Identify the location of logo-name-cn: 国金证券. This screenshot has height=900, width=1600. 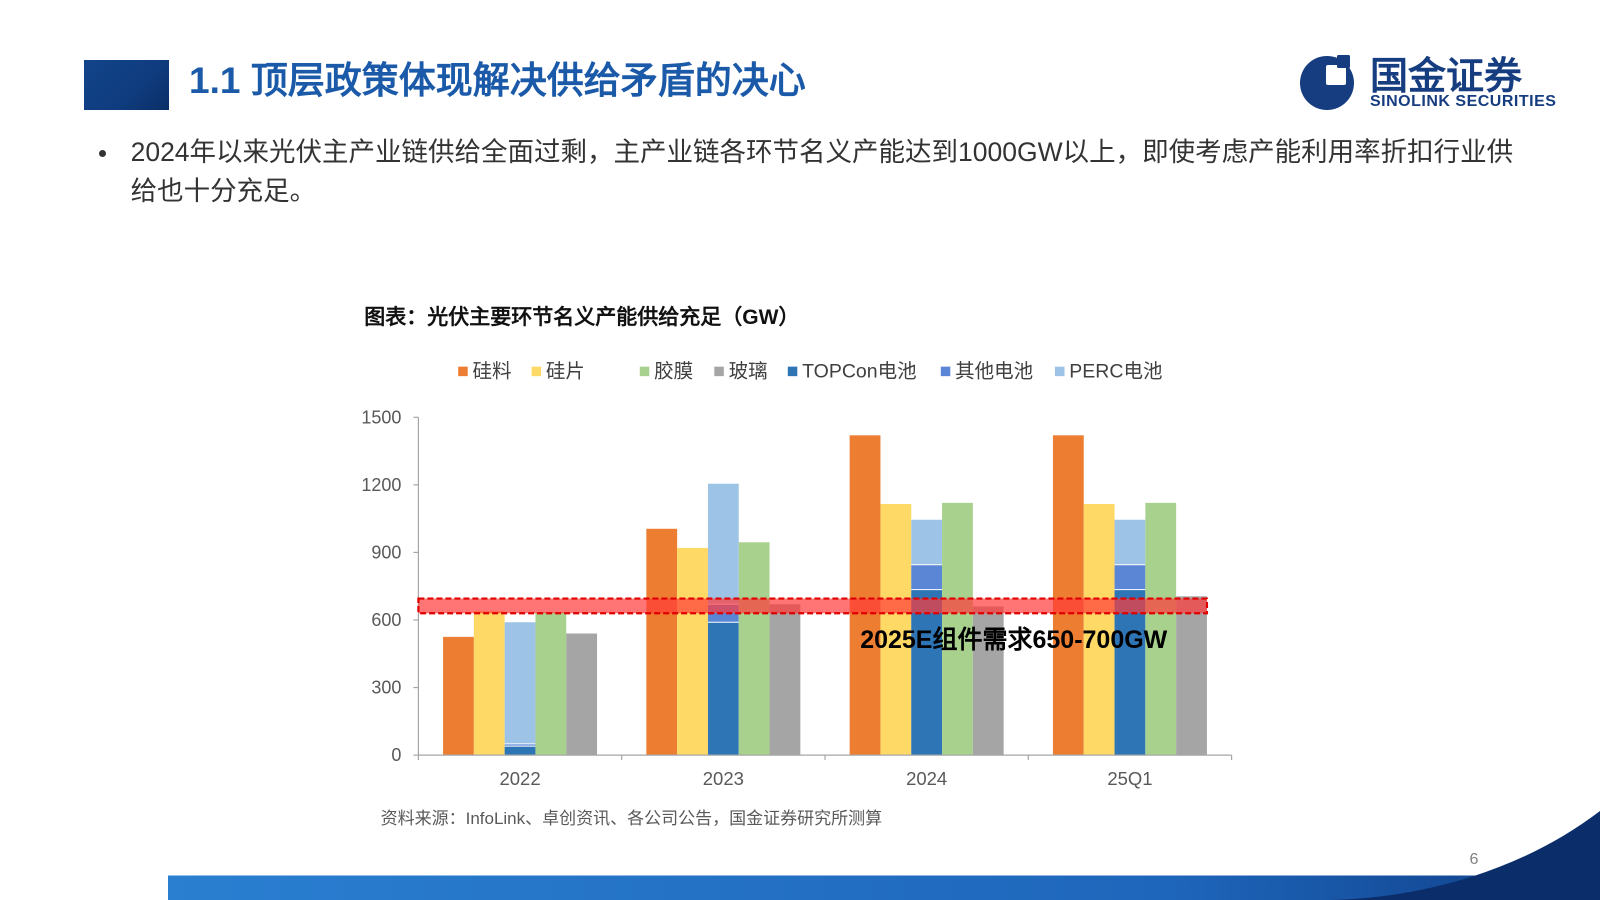
(1446, 77).